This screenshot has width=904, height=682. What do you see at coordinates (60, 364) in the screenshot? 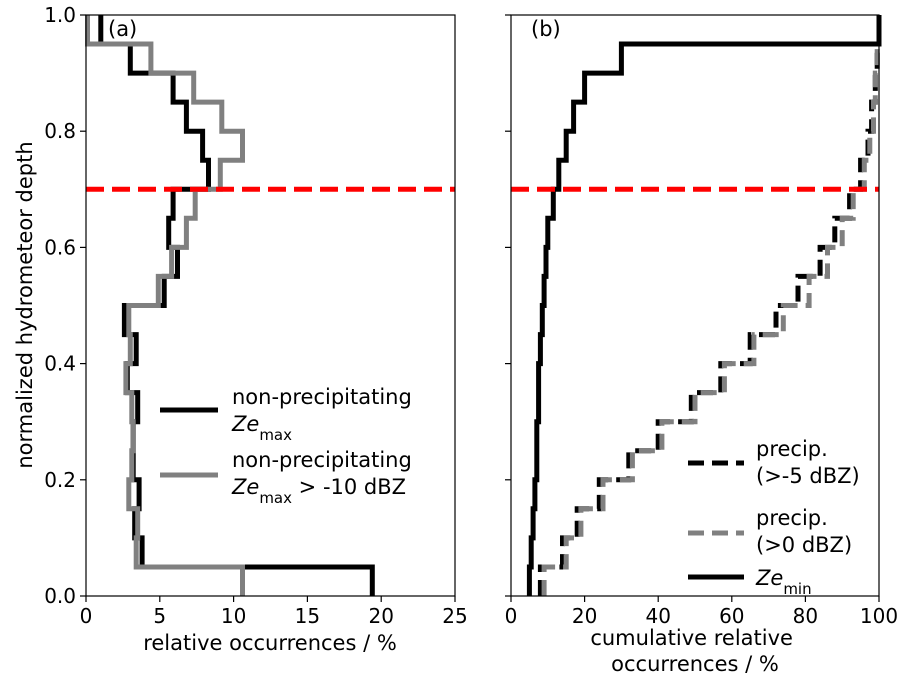
I see `panel-a-y-tick-label: 0.4` at bounding box center [60, 364].